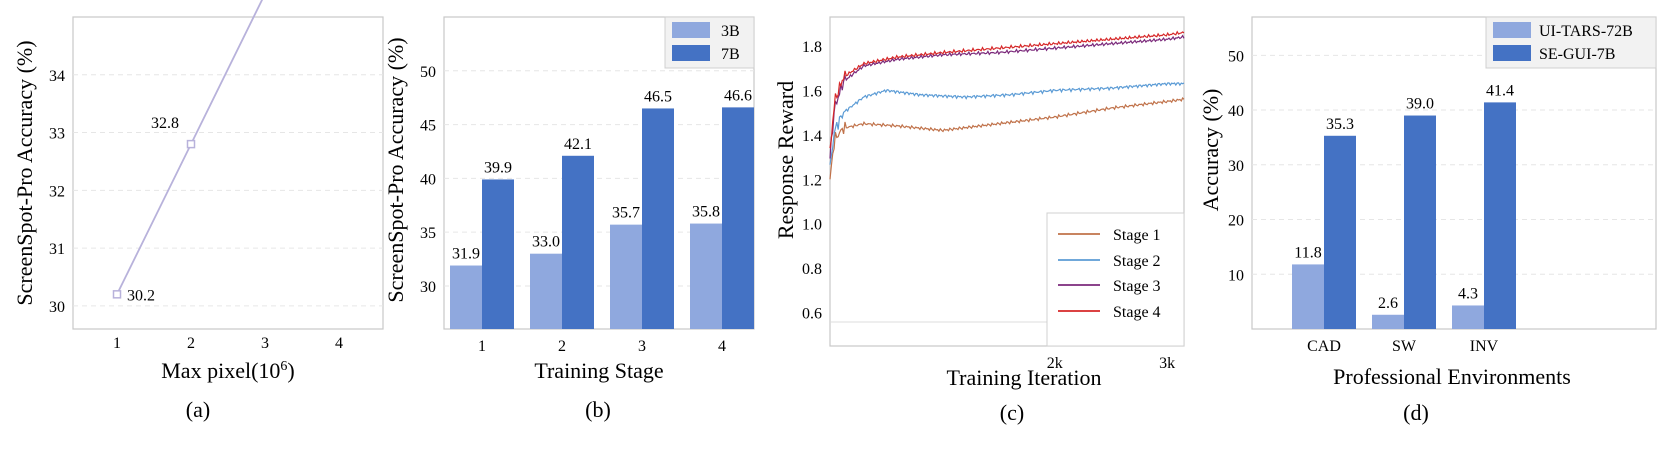 The image size is (1661, 469). Describe the element at coordinates (812, 91) in the screenshot. I see `panel-c-ytick-label: 1.6` at that location.